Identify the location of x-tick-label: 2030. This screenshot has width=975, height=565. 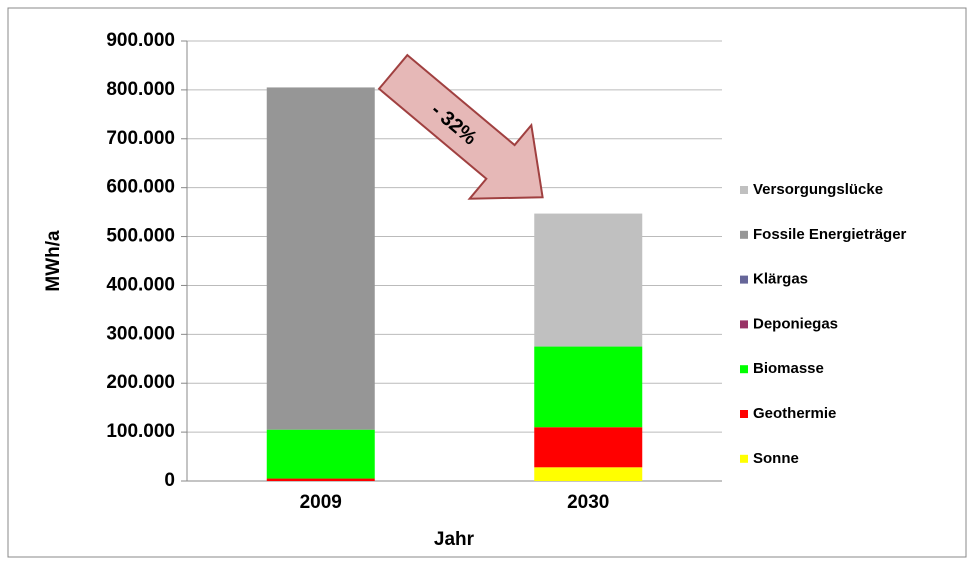
(588, 502).